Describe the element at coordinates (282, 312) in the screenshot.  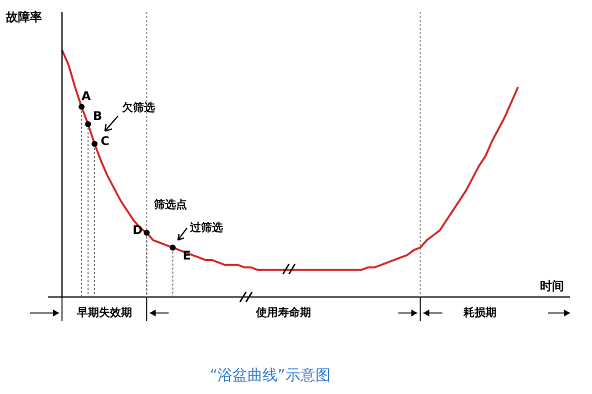
I see `text: 使用寿命期` at that location.